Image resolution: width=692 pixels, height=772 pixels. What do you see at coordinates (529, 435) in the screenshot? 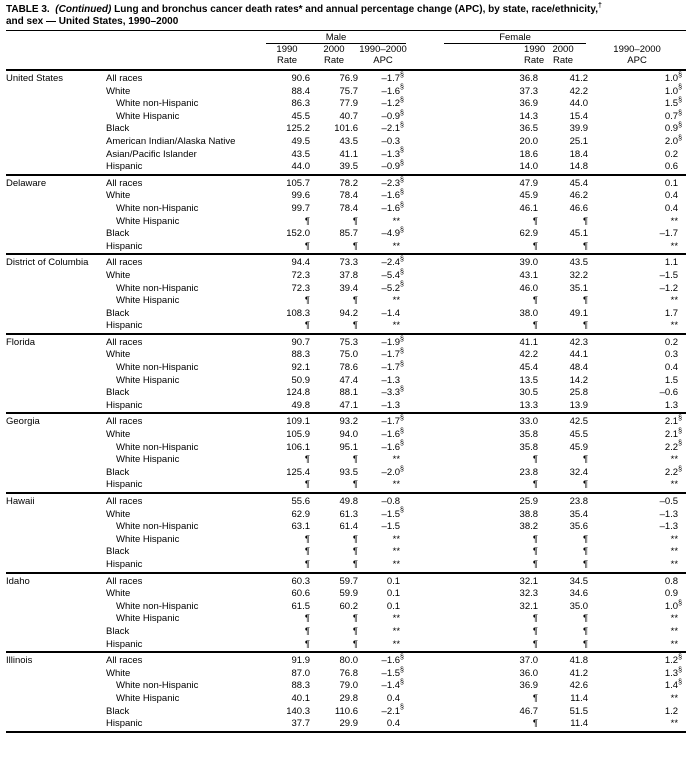
I see `cell-value: 35.8` at bounding box center [529, 435].